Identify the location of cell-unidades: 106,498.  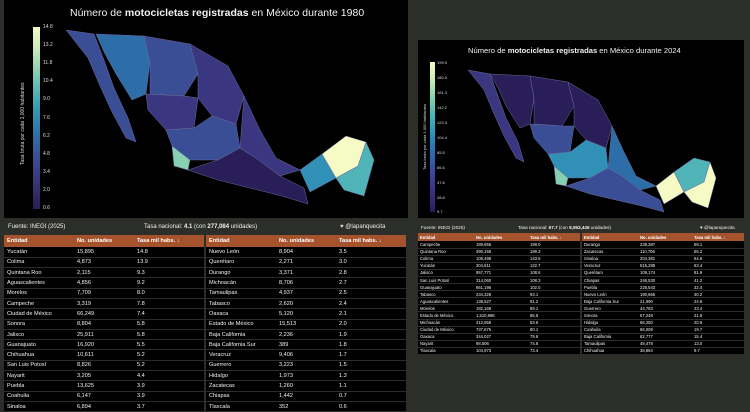
(501, 259).